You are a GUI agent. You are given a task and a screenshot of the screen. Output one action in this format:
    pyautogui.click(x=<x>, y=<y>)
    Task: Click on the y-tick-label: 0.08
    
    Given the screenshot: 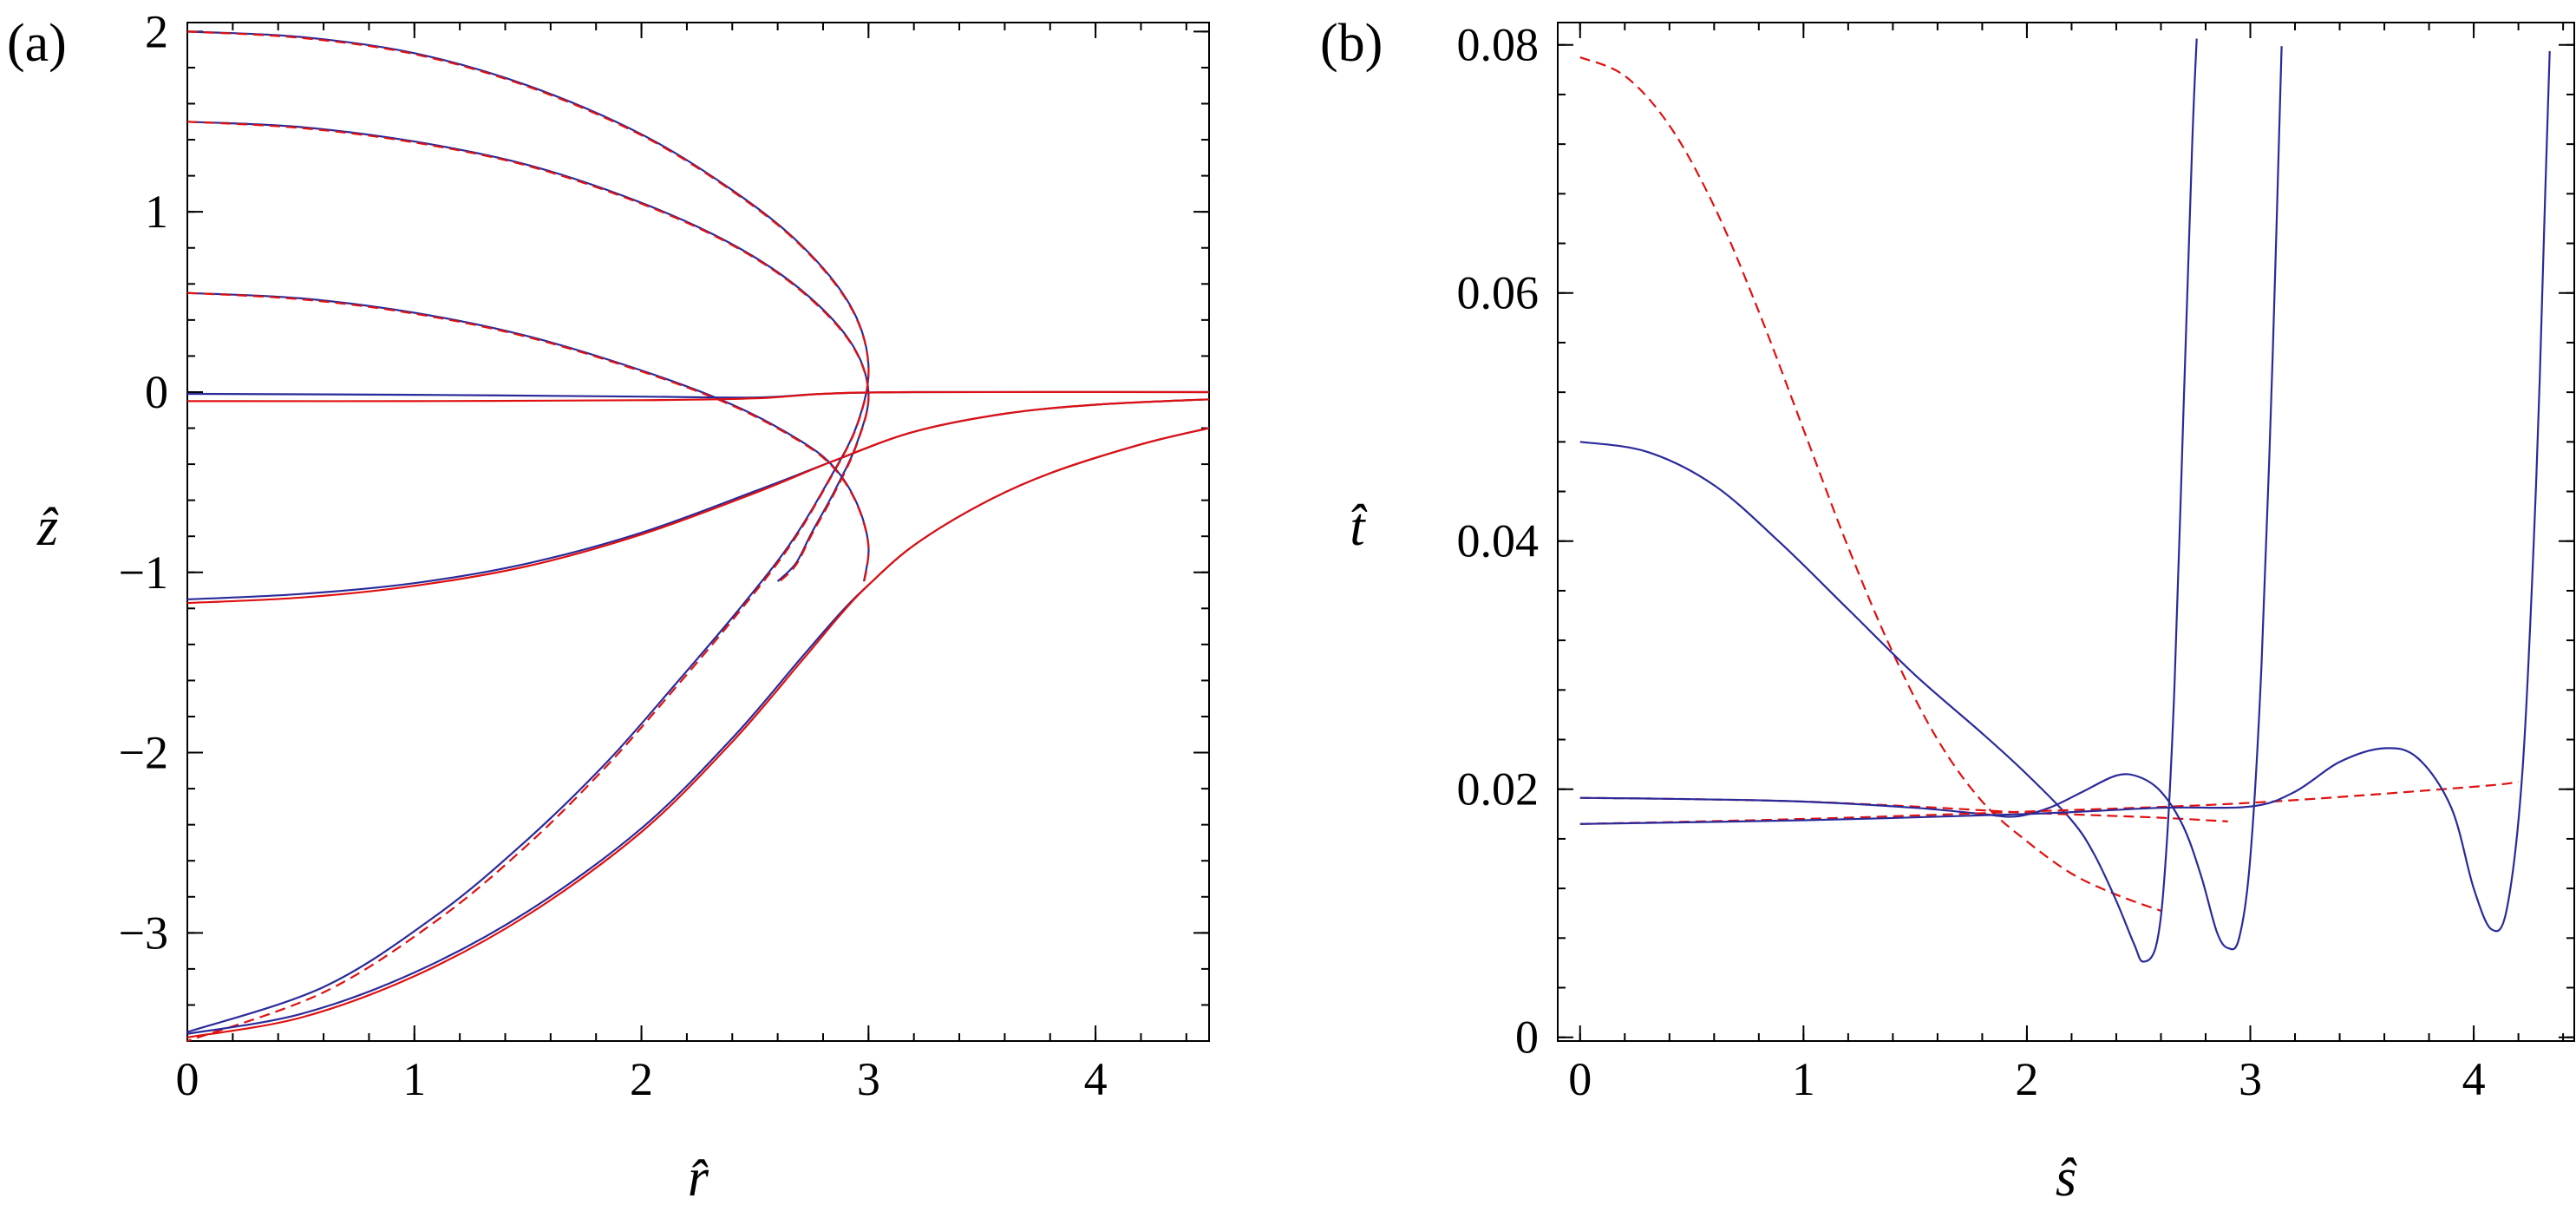 What is the action you would take?
    pyautogui.click(x=1498, y=45)
    